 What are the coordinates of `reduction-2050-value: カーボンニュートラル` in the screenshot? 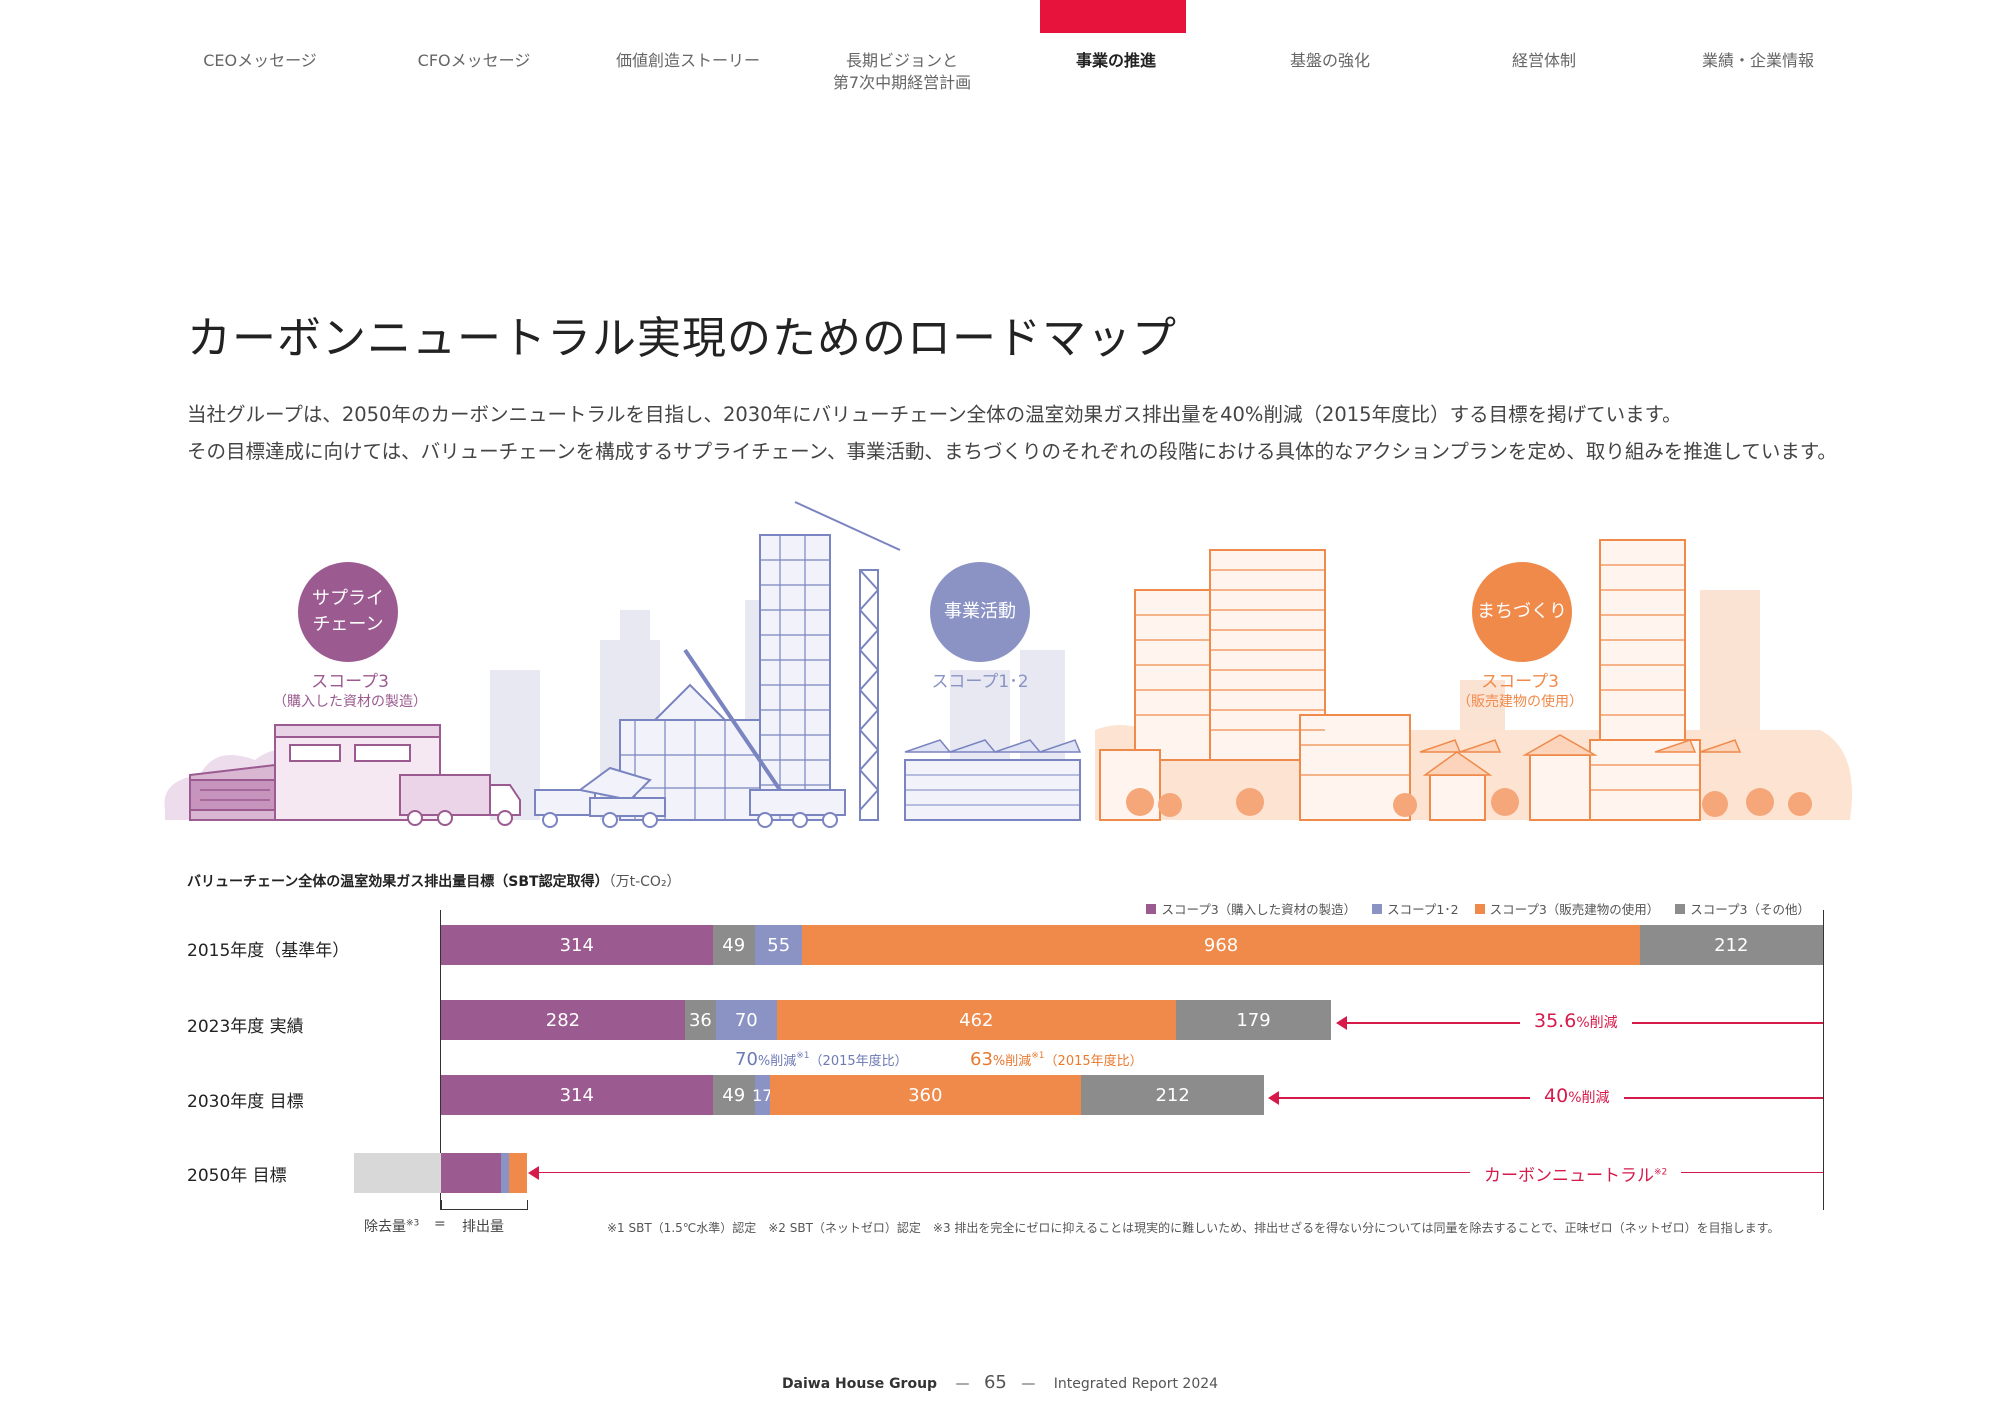 It's located at (1569, 1176).